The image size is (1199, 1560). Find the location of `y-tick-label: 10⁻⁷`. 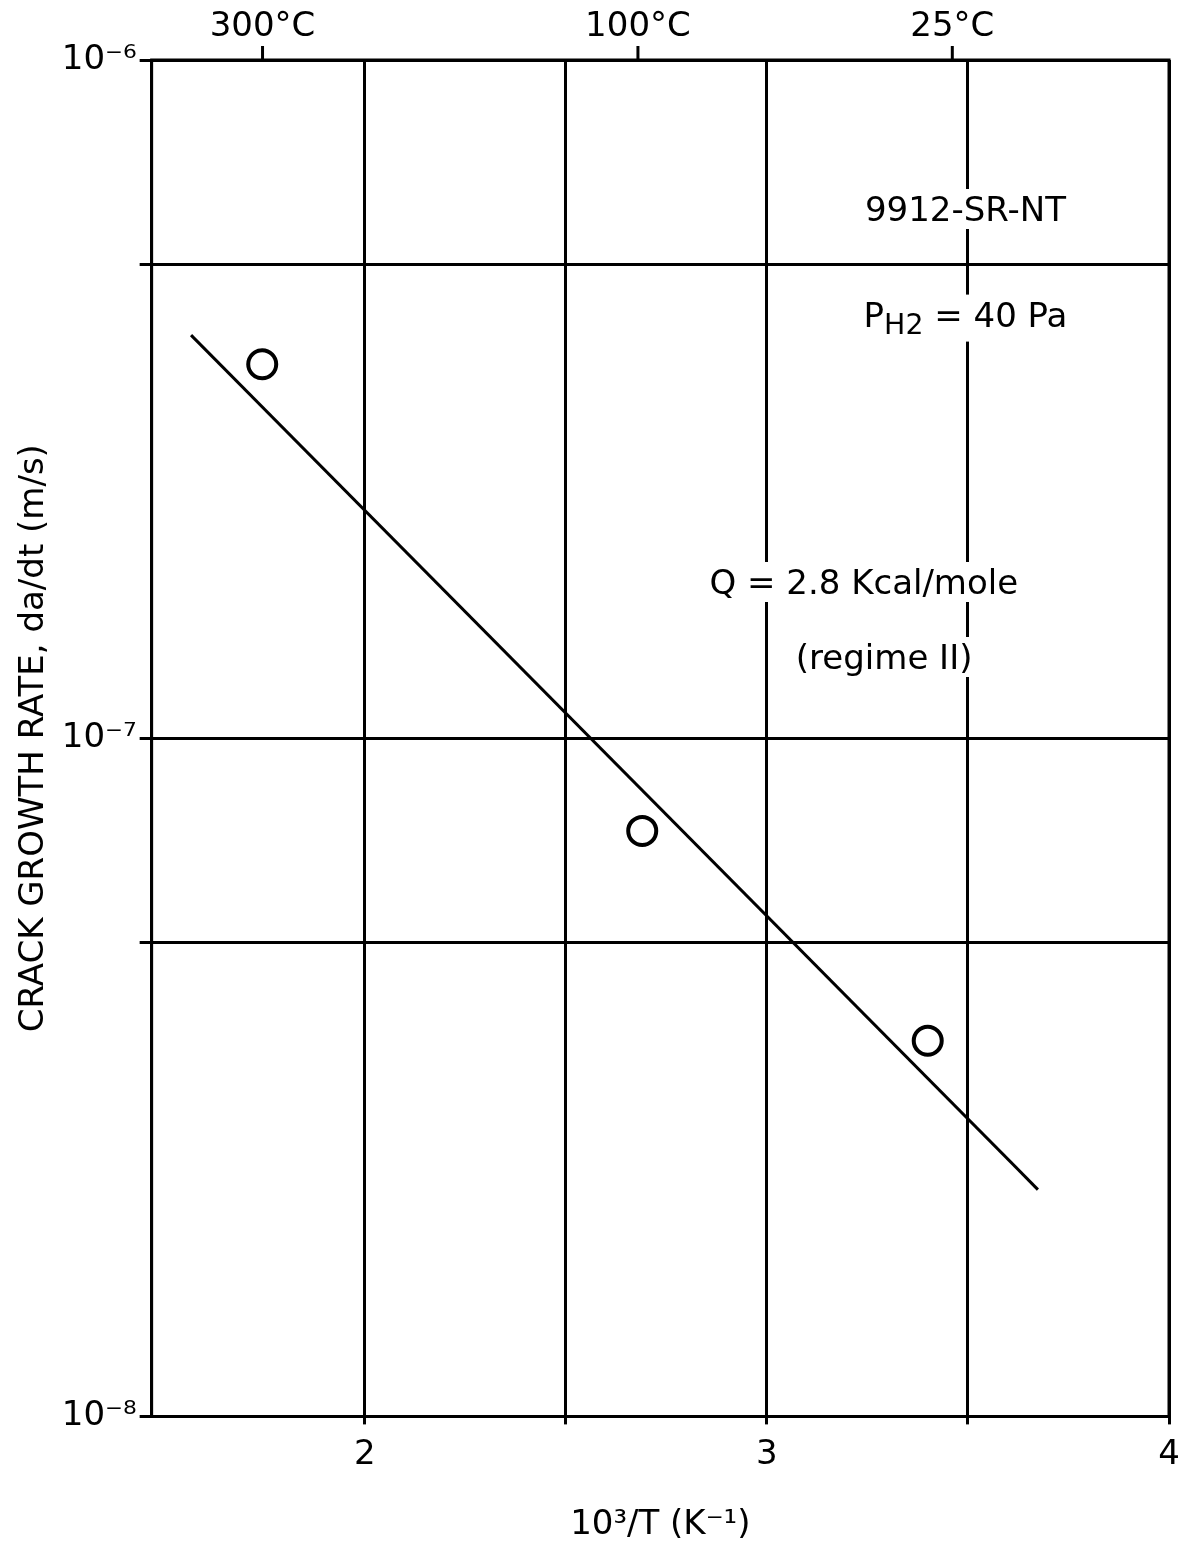

y-tick-label: 10⁻⁷ is located at coordinates (99, 735).